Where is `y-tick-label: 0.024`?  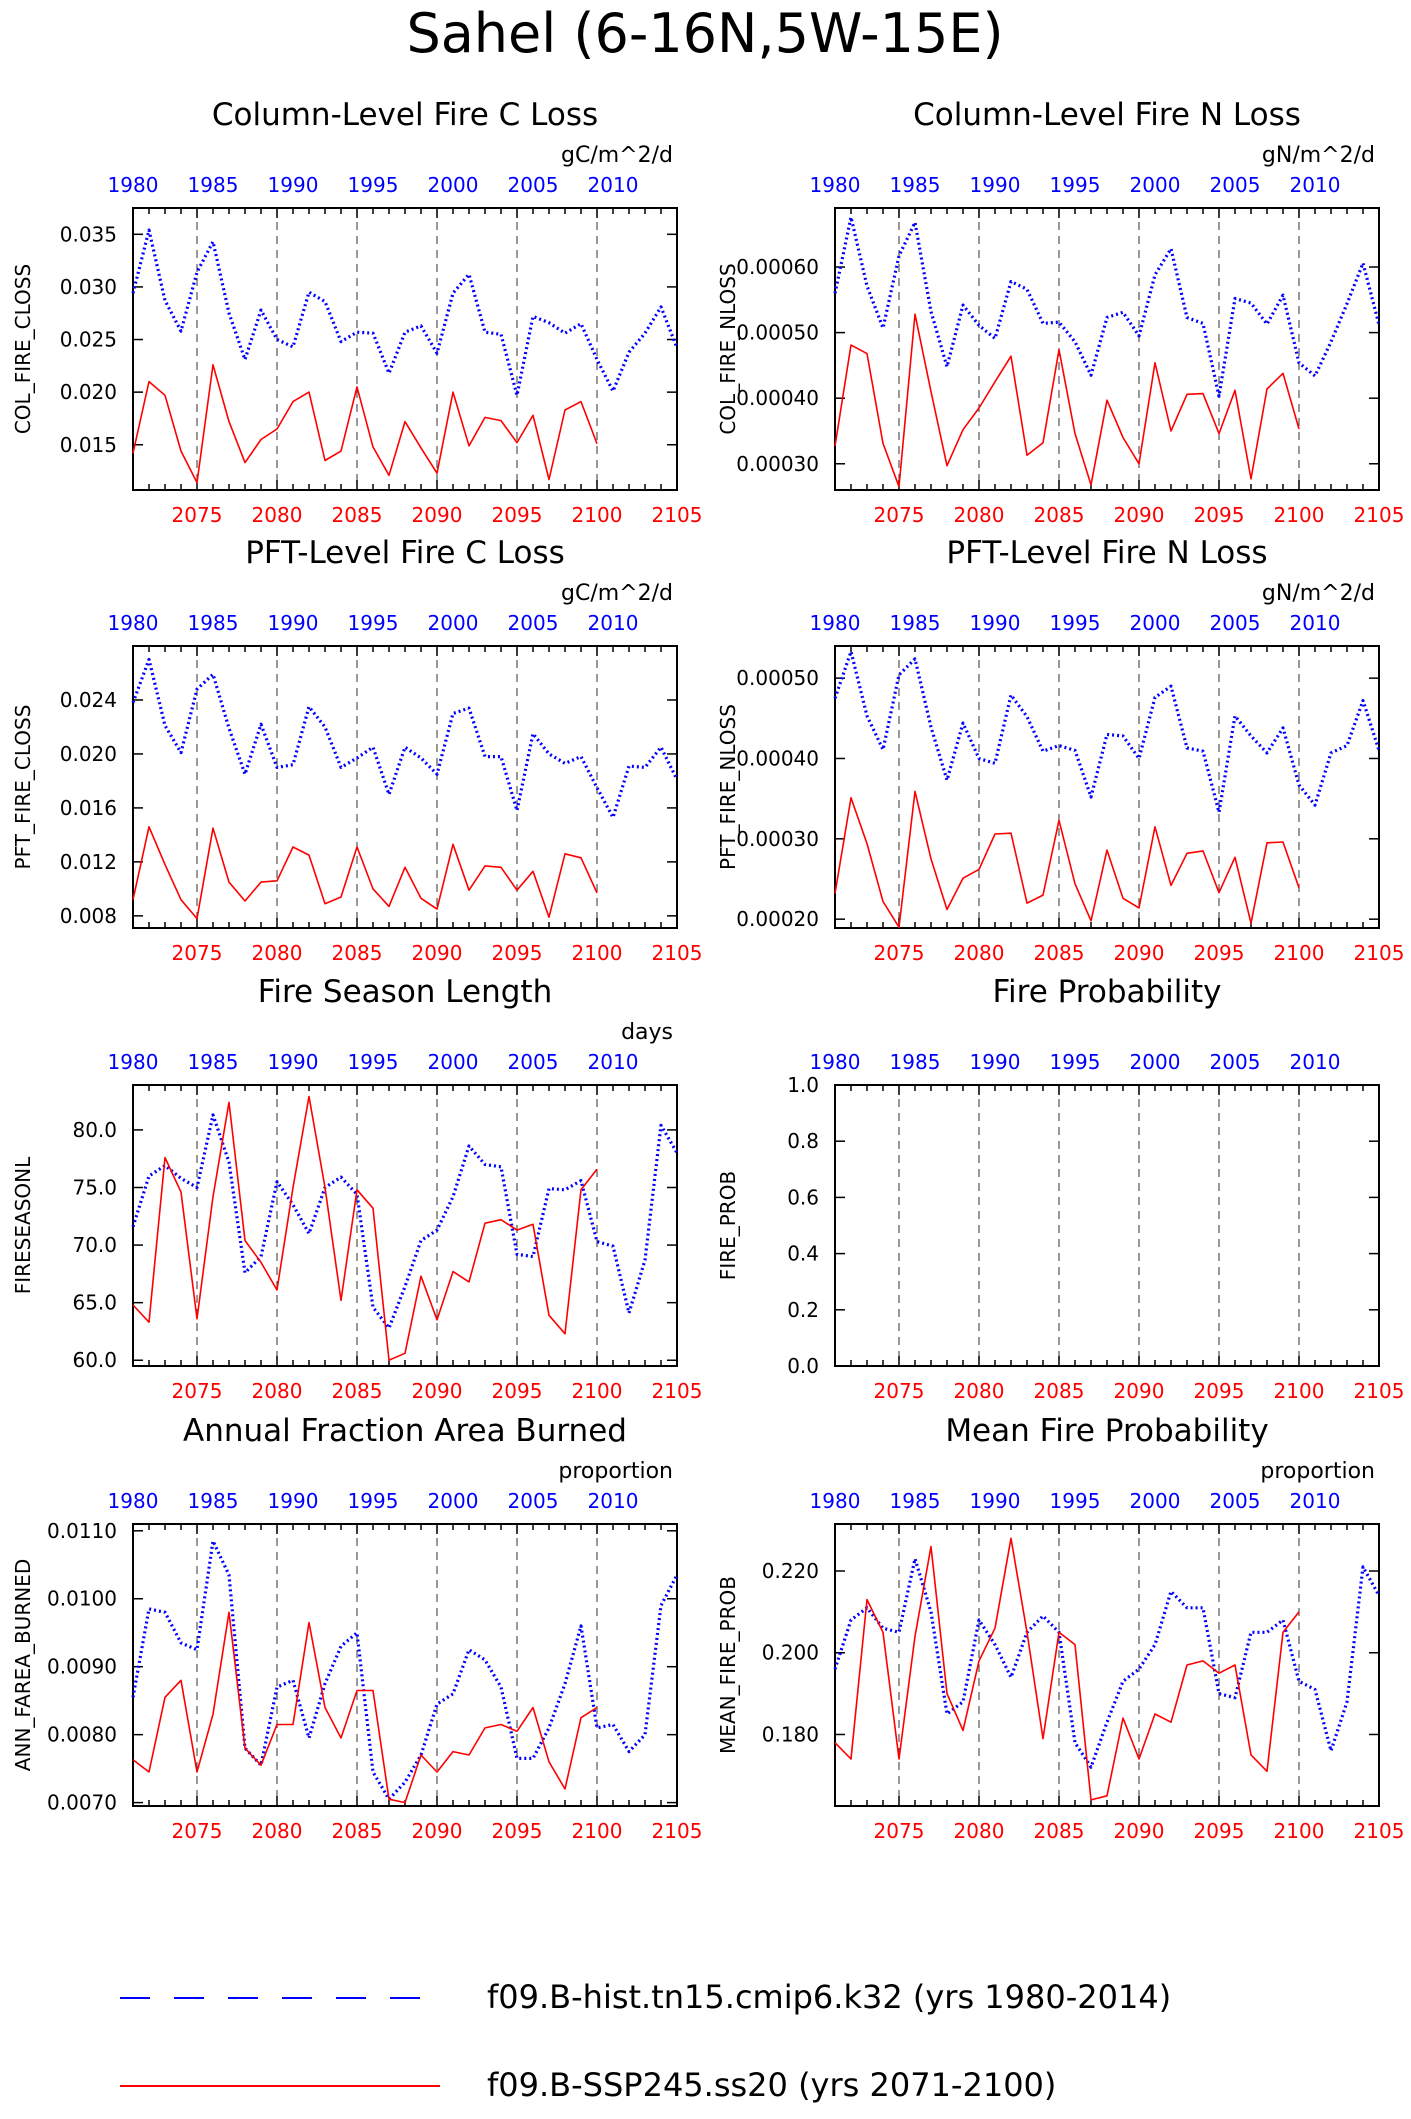
y-tick-label: 0.024 is located at coordinates (88, 700).